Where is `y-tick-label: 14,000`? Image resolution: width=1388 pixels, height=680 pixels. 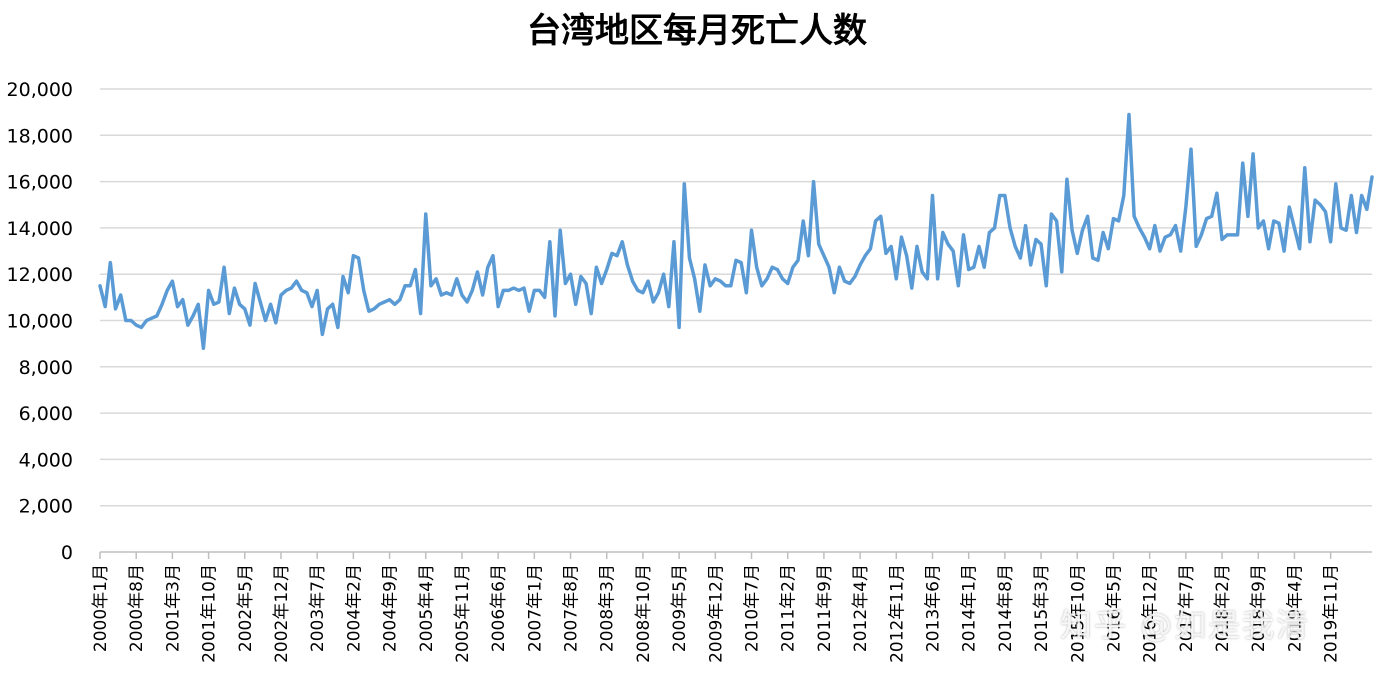
y-tick-label: 14,000 is located at coordinates (40, 229).